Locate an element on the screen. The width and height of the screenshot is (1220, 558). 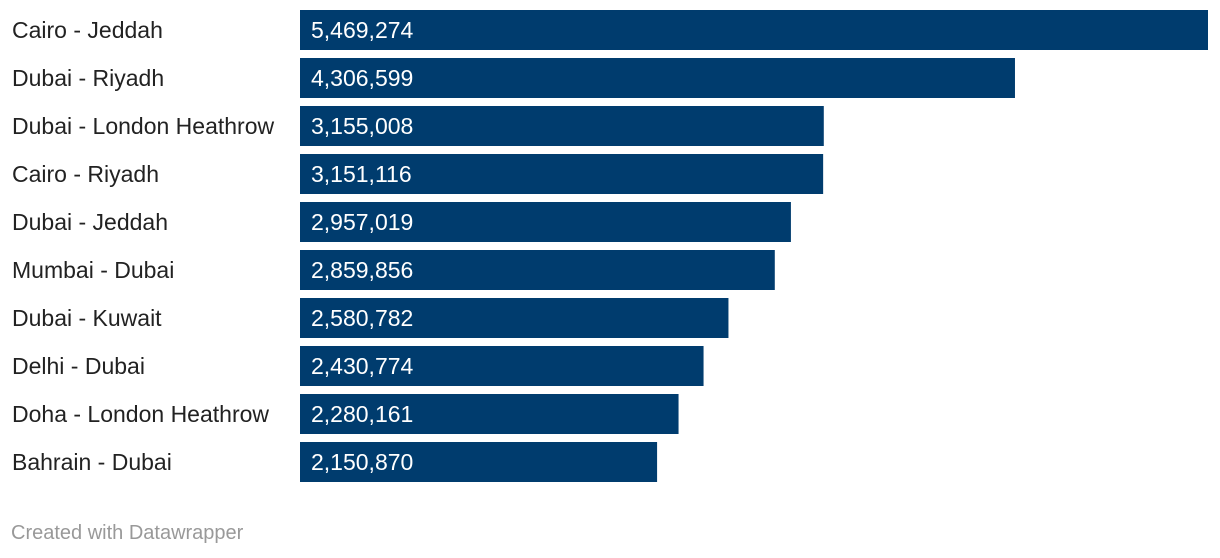
category-label: Bahrain - Dubai is located at coordinates (92, 462).